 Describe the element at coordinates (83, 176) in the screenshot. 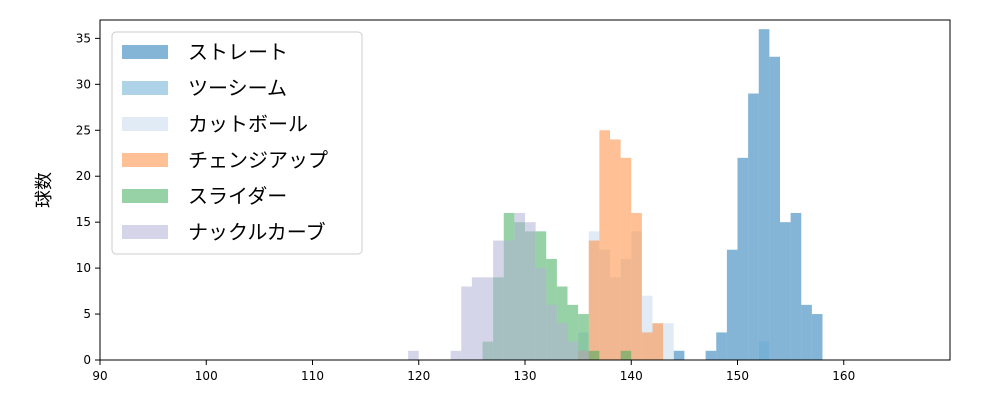

I see `y-tick-label-4: 20` at that location.